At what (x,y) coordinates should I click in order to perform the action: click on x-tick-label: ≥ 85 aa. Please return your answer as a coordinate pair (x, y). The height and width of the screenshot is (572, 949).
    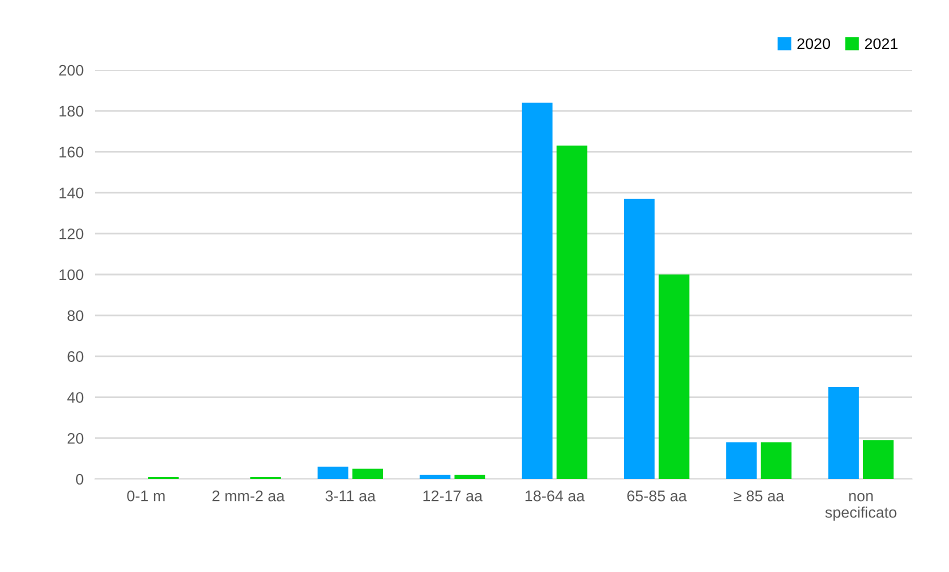
    Looking at the image, I should click on (759, 496).